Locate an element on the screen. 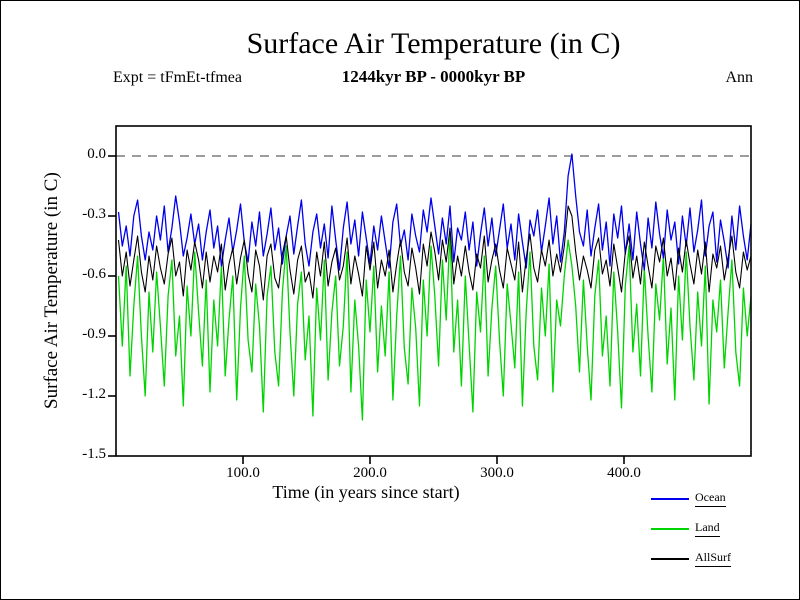 This screenshot has height=600, width=800. allsurf-series-line is located at coordinates (434, 253).